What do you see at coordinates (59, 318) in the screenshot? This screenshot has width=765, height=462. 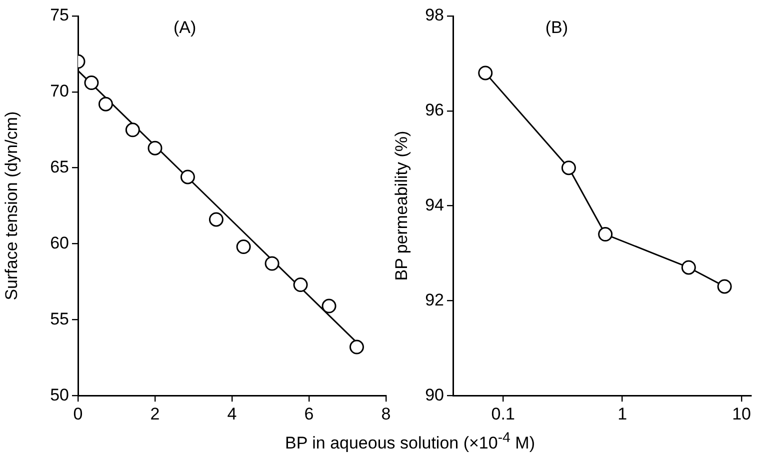 I see `y-tick-label: 55` at bounding box center [59, 318].